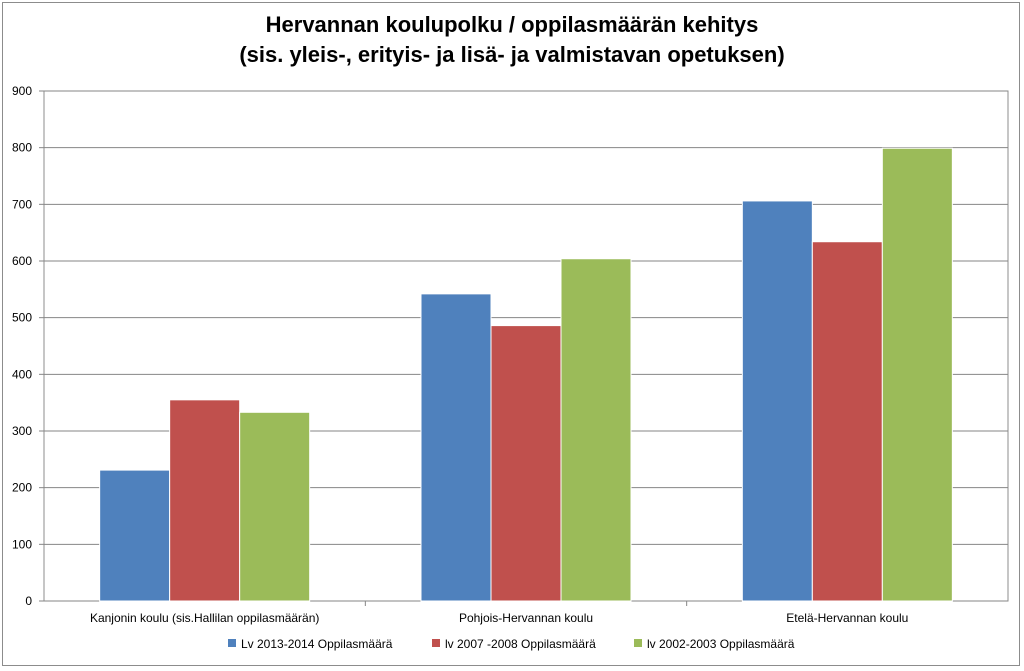 The image size is (1024, 671). I want to click on x-tick-label: Pohjois-Hervannan koulu, so click(526, 618).